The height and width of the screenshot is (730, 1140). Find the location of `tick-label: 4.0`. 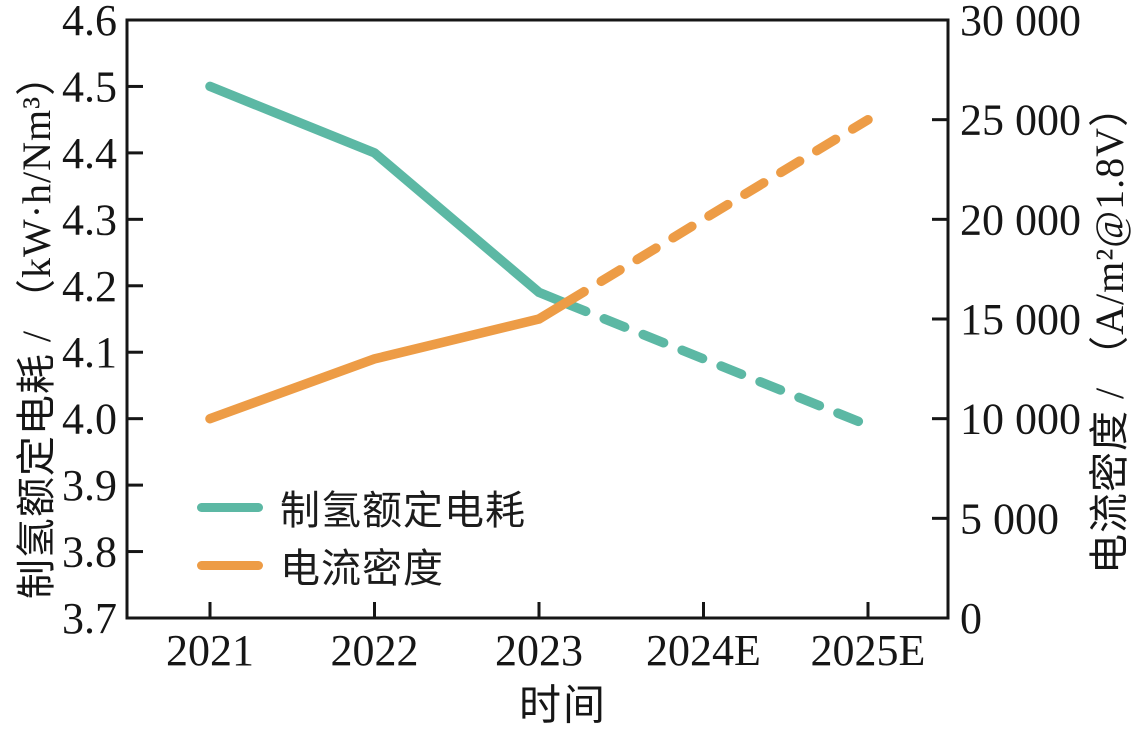

tick-label: 4.0 is located at coordinates (89, 419).